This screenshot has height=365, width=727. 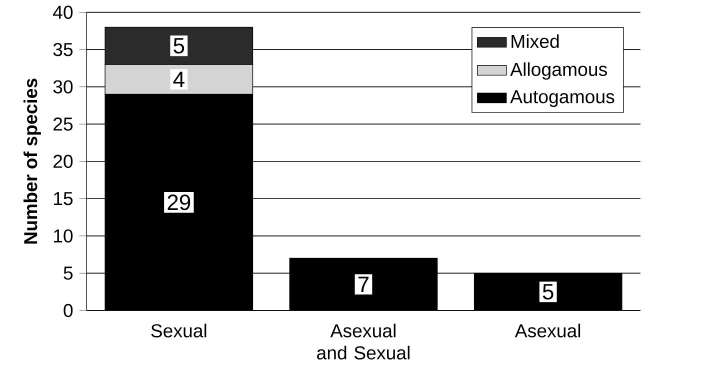 What do you see at coordinates (63, 87) in the screenshot?
I see `y-tick-label: 30` at bounding box center [63, 87].